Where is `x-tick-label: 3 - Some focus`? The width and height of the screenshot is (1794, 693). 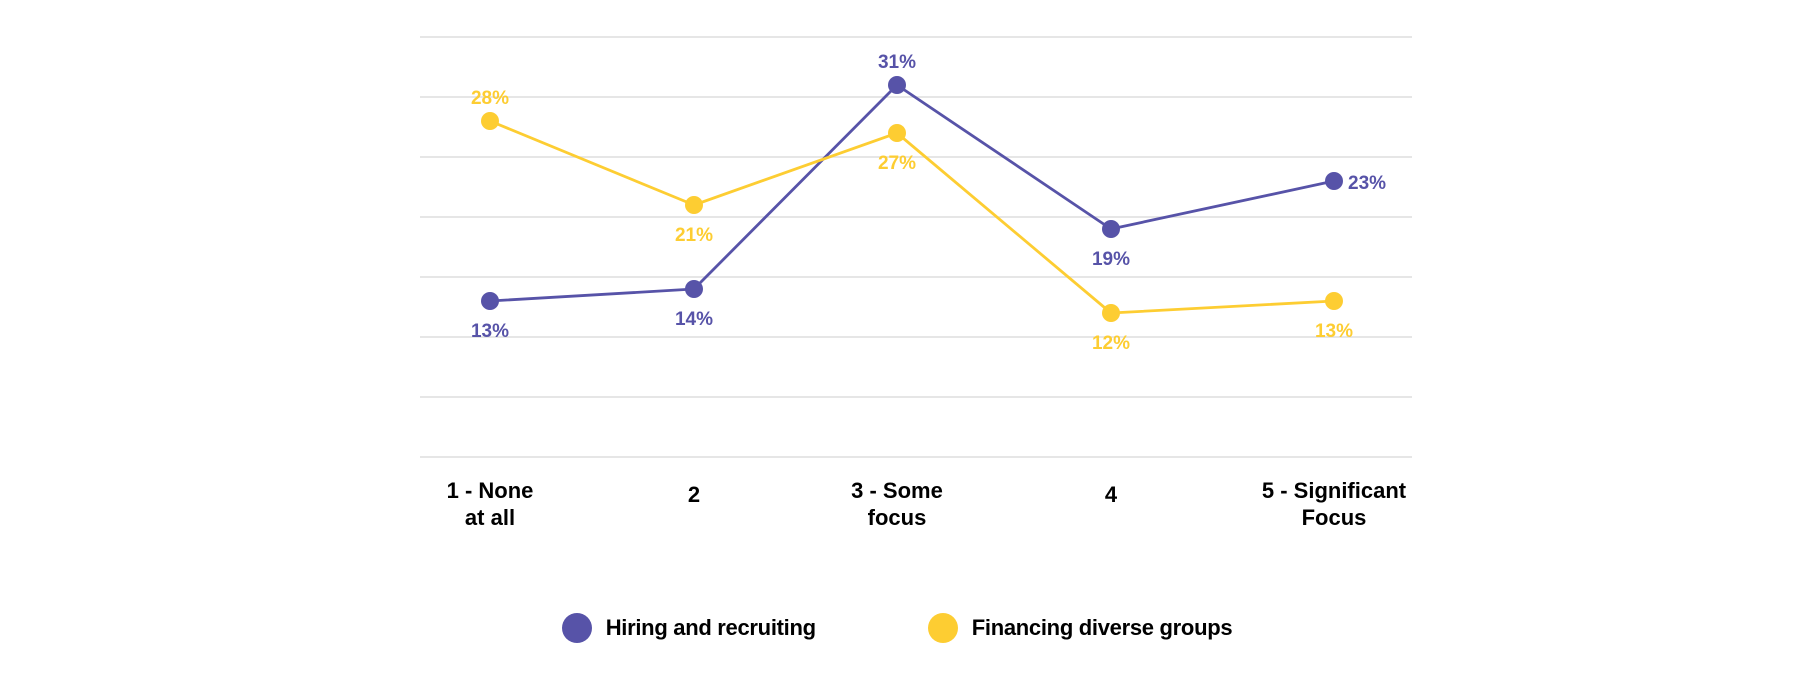
x-tick-label: 3 - Some focus is located at coordinates (897, 504).